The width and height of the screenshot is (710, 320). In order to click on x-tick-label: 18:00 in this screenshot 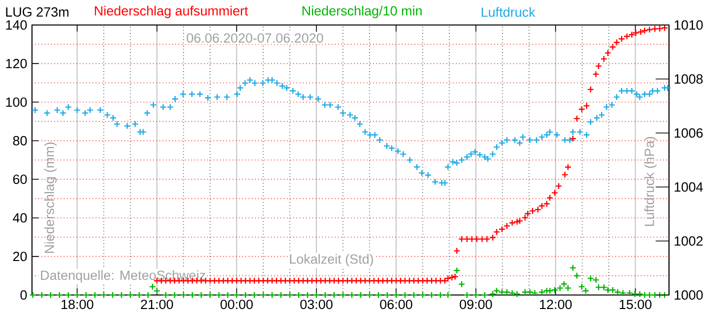, I will do `click(78, 305)`.